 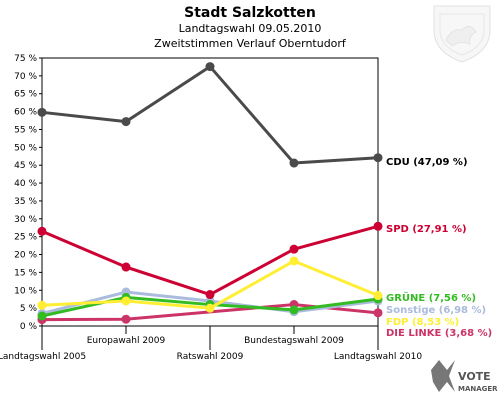 What do you see at coordinates (25, 95) in the screenshot?
I see `y-tick-label: 65 %` at bounding box center [25, 95].